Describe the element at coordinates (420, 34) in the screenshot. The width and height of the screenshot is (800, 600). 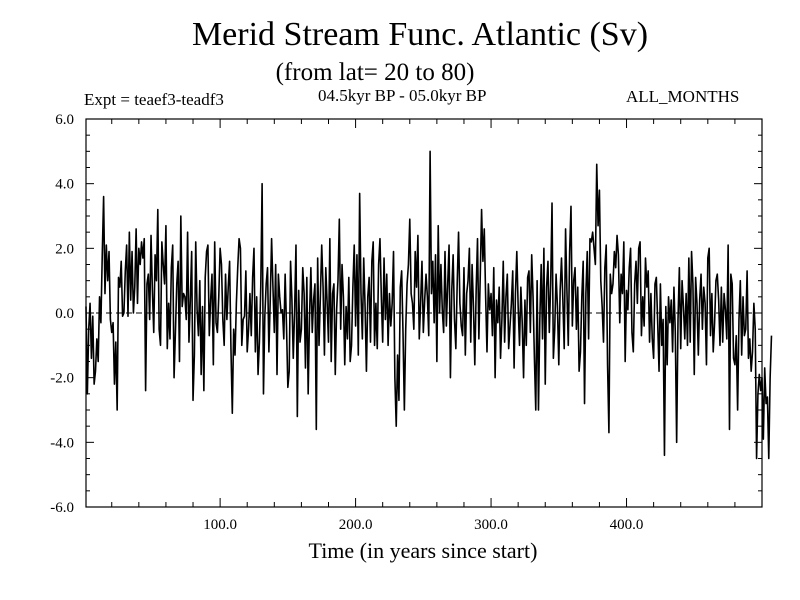
I see `chart-title: Merid Stream Func. Atlantic (Sv)` at that location.